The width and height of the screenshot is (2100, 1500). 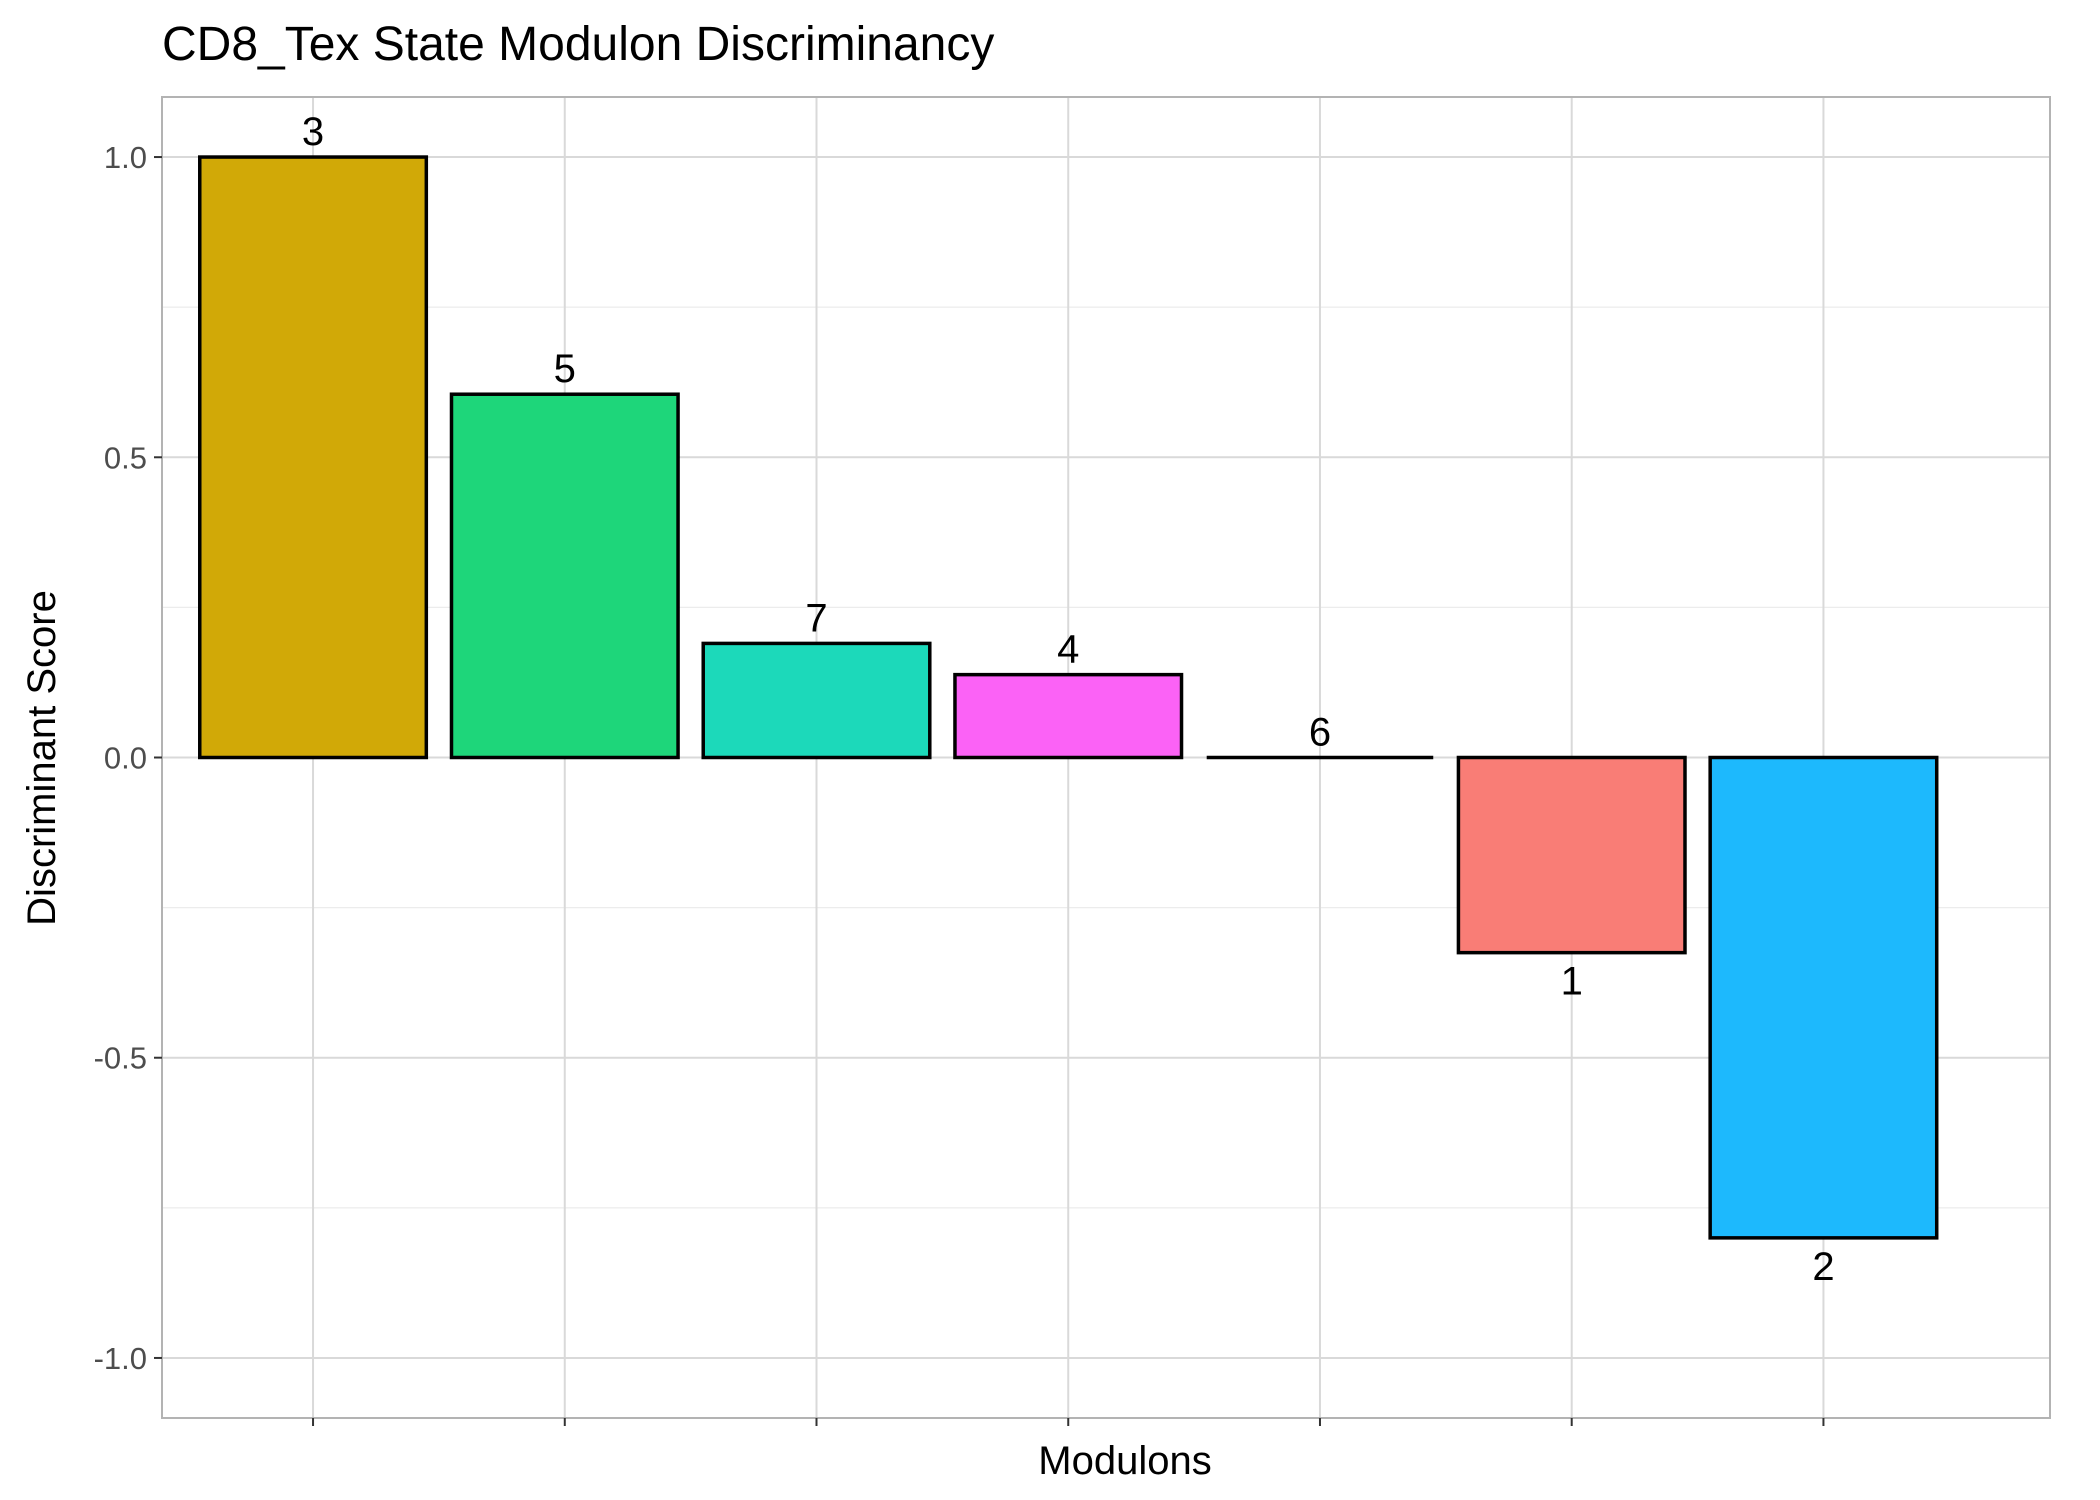 I want to click on bar-label-1: 1, so click(x=1572, y=982).